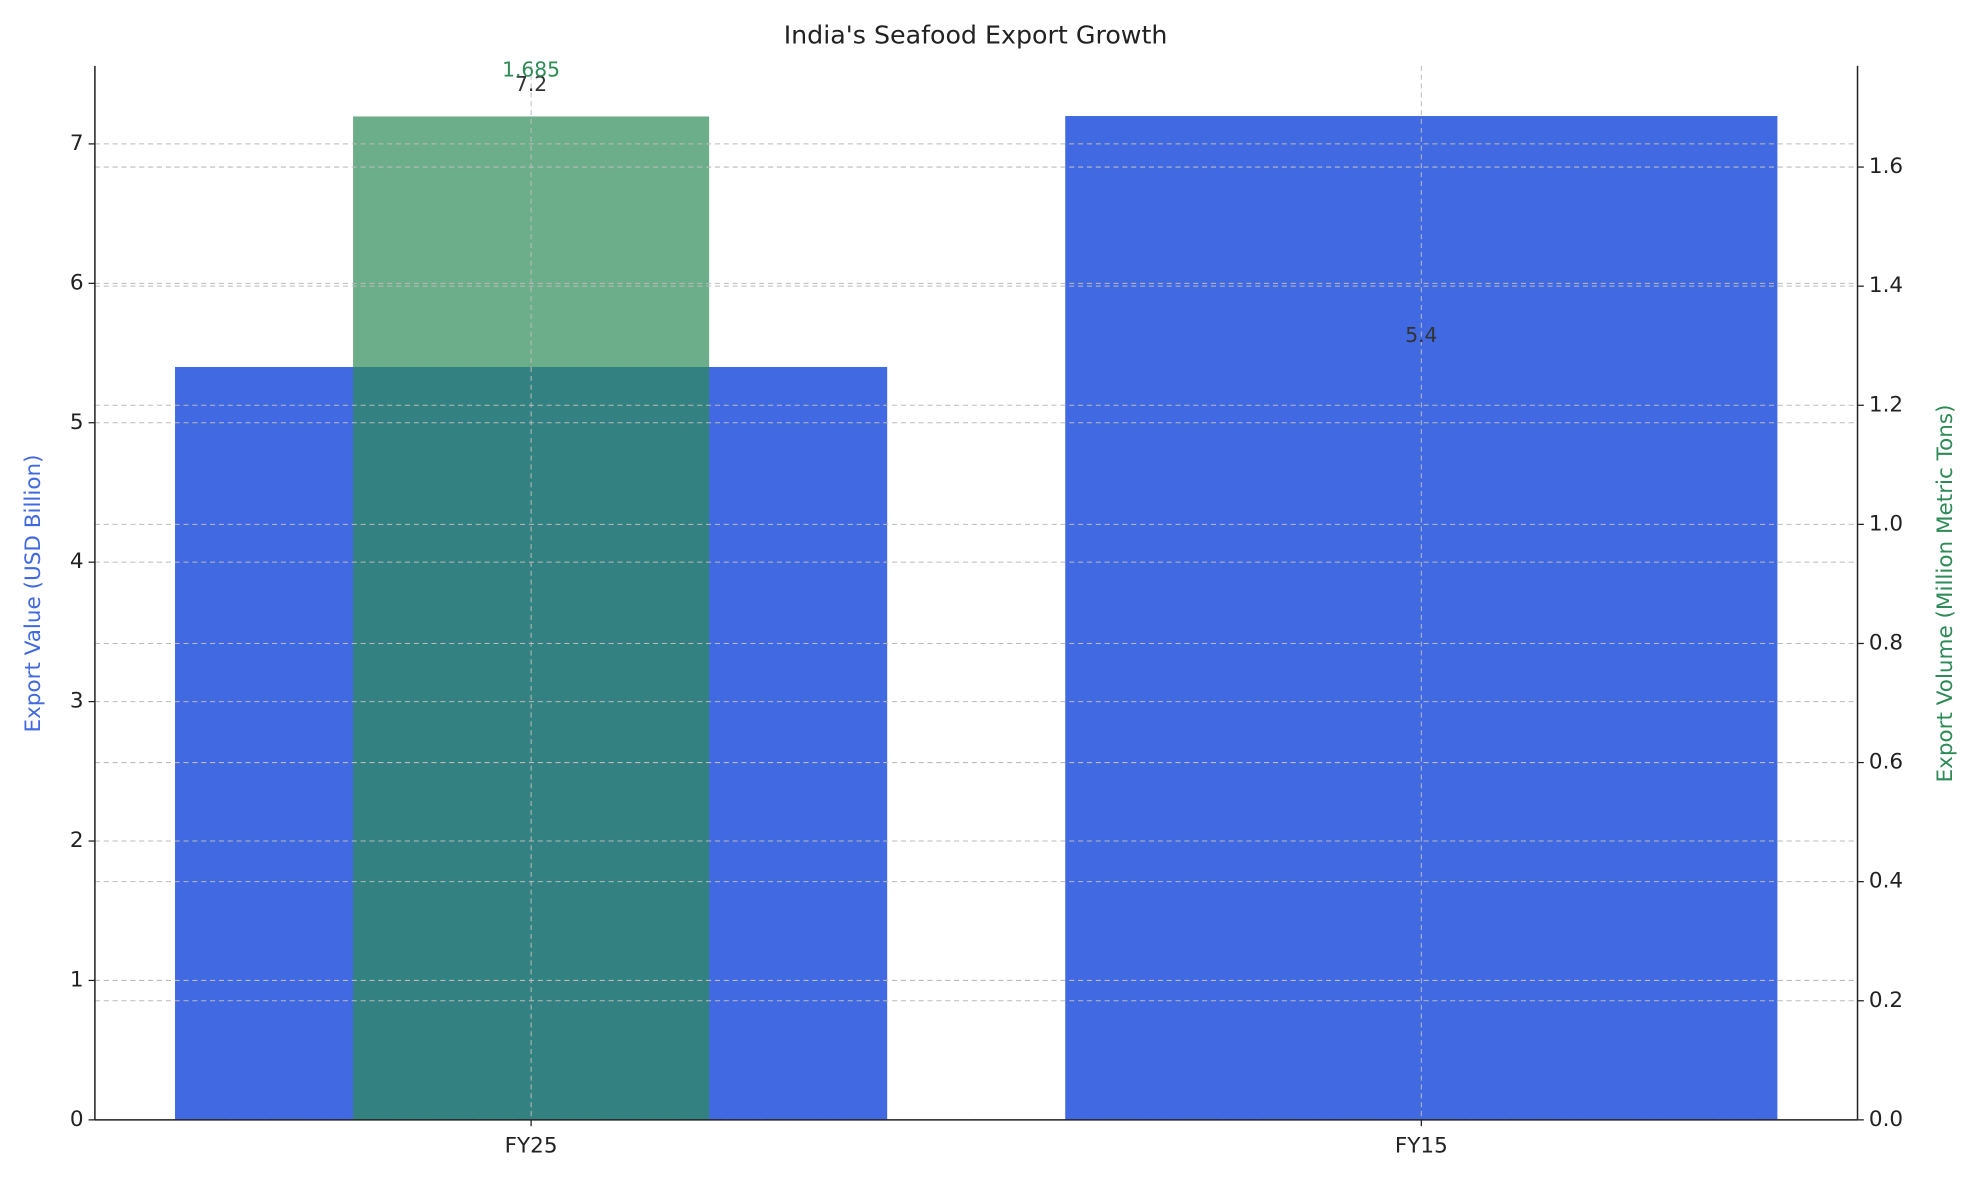  Describe the element at coordinates (1886, 1000) in the screenshot. I see `y2-tick-label: 0.2` at that location.